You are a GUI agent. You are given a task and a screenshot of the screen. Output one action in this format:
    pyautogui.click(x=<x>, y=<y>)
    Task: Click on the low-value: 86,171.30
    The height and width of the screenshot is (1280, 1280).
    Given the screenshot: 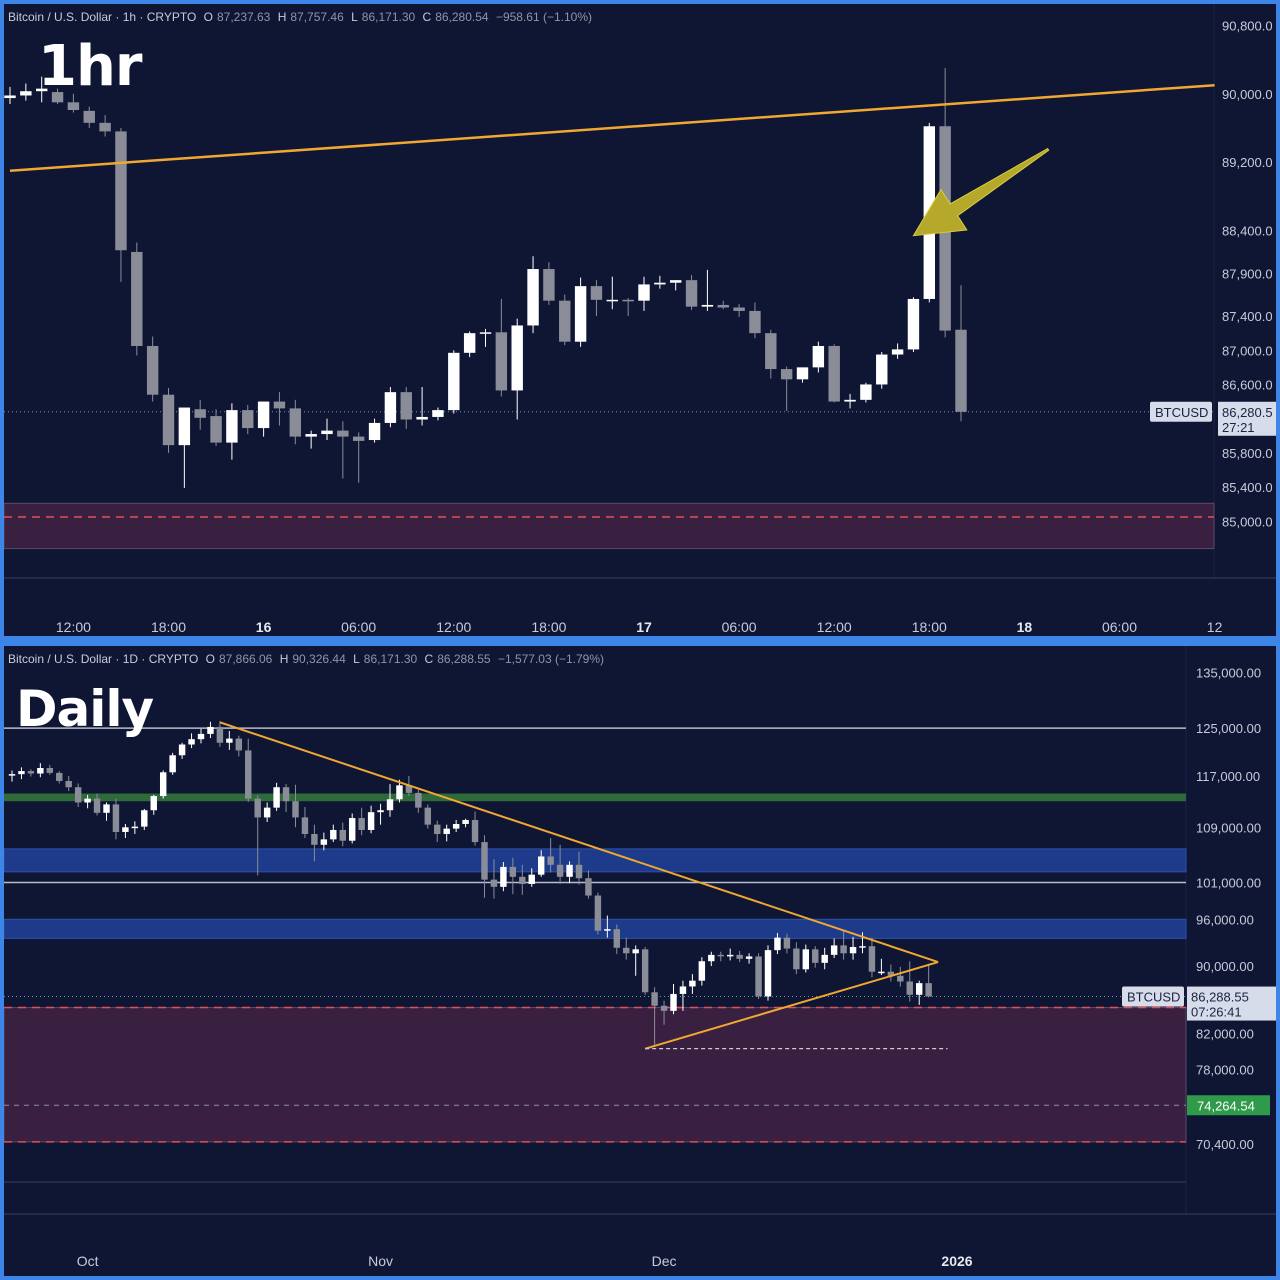 What is the action you would take?
    pyautogui.click(x=388, y=17)
    